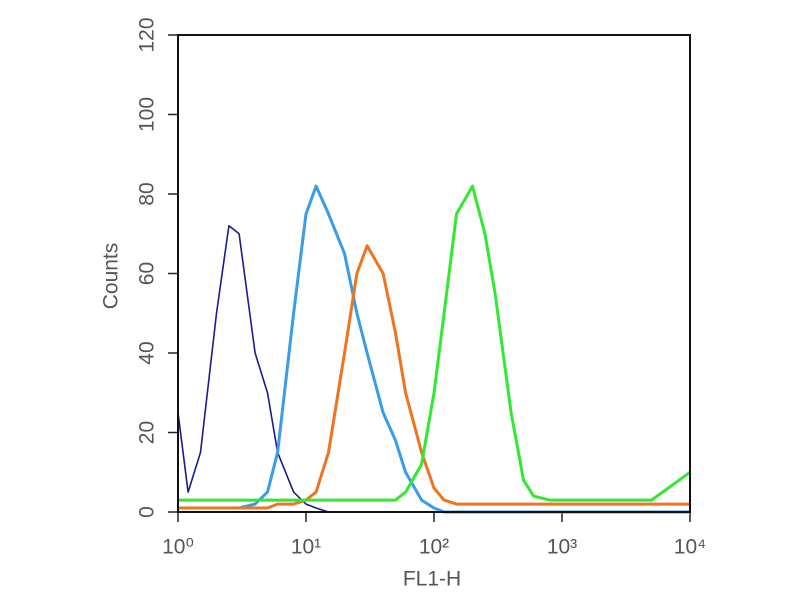 The width and height of the screenshot is (800, 600). I want to click on x-tick-label: 10¹, so click(306, 547).